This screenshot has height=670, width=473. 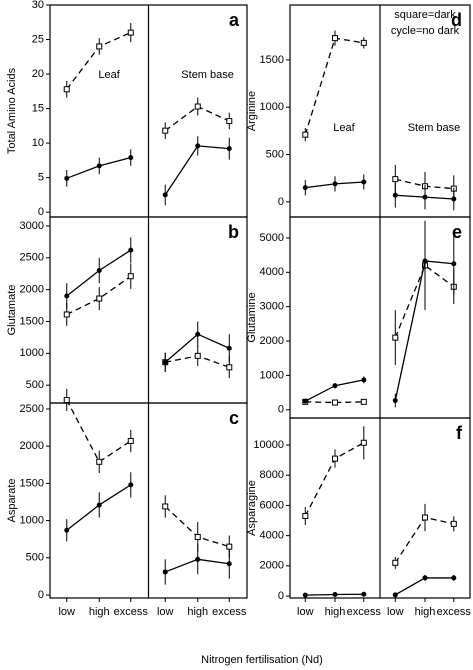 I want to click on y-tick-label: 10000, so click(x=268, y=445).